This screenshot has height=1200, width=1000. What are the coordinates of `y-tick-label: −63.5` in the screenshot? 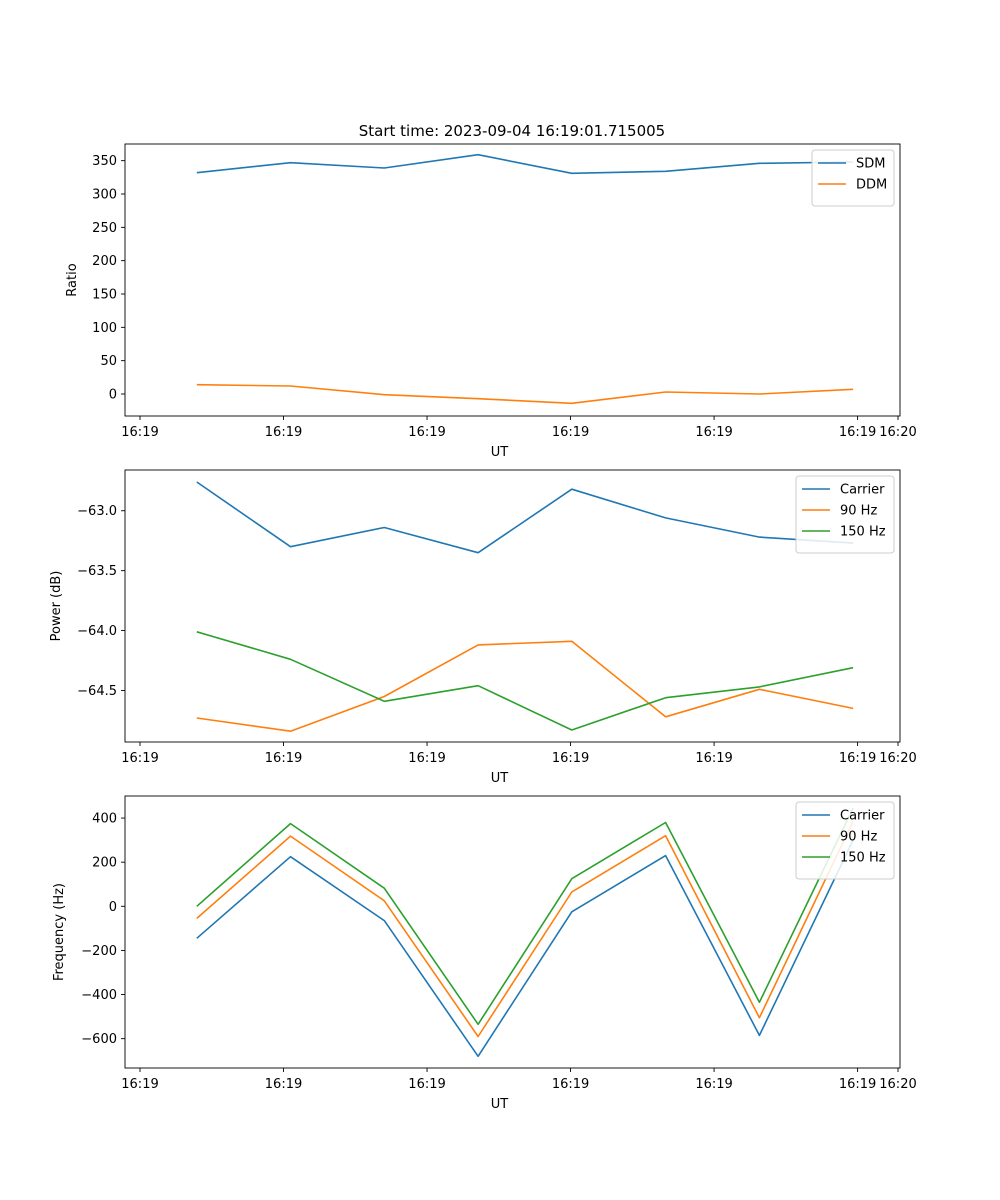 It's located at (97, 571).